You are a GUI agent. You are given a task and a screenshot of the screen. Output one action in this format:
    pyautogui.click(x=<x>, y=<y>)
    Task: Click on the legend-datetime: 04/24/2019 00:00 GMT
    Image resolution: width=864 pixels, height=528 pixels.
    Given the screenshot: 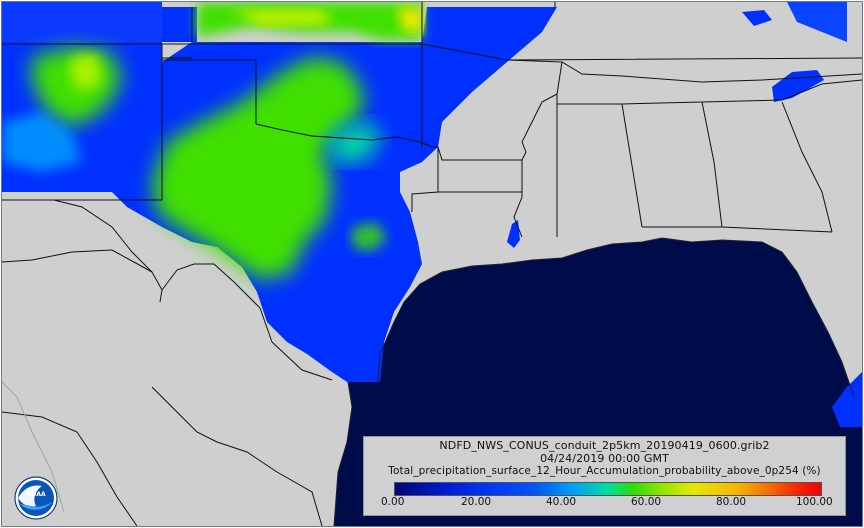 What is the action you would take?
    pyautogui.click(x=604, y=458)
    